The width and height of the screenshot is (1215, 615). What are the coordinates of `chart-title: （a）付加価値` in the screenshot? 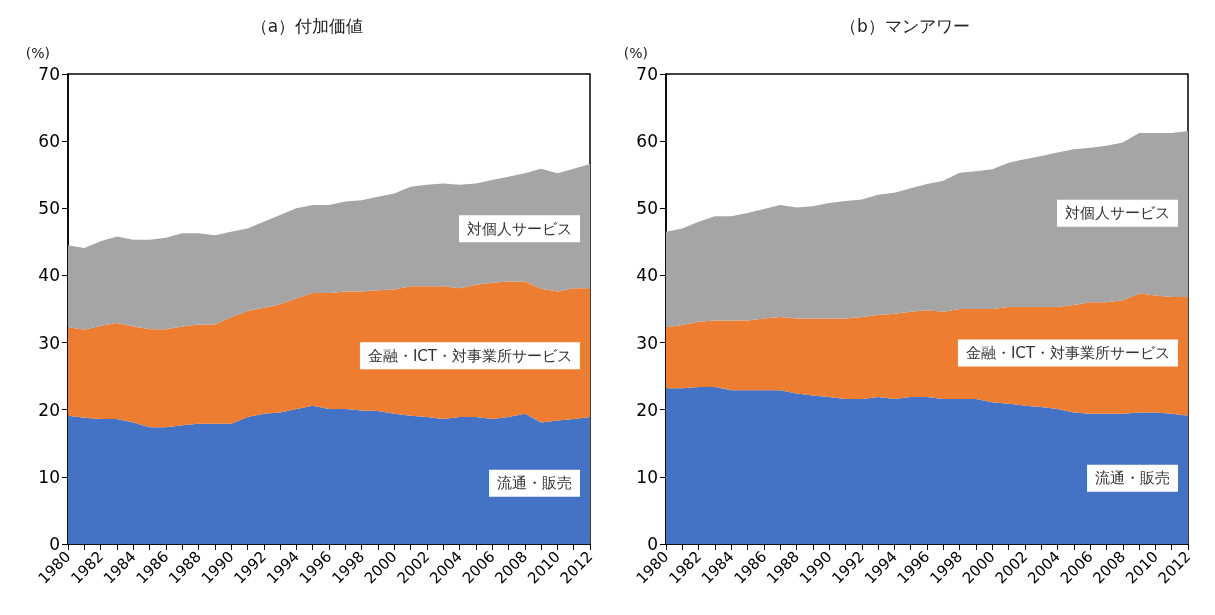 It's located at (307, 25).